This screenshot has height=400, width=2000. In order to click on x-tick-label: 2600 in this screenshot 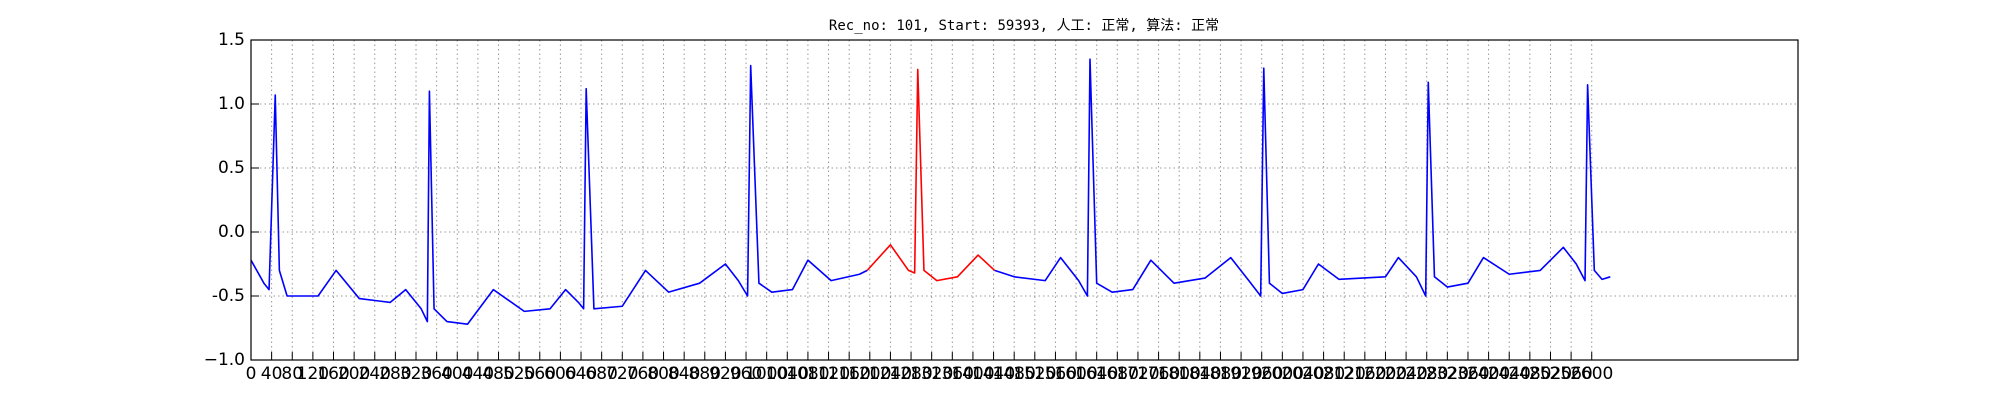, I will do `click(1591, 374)`.